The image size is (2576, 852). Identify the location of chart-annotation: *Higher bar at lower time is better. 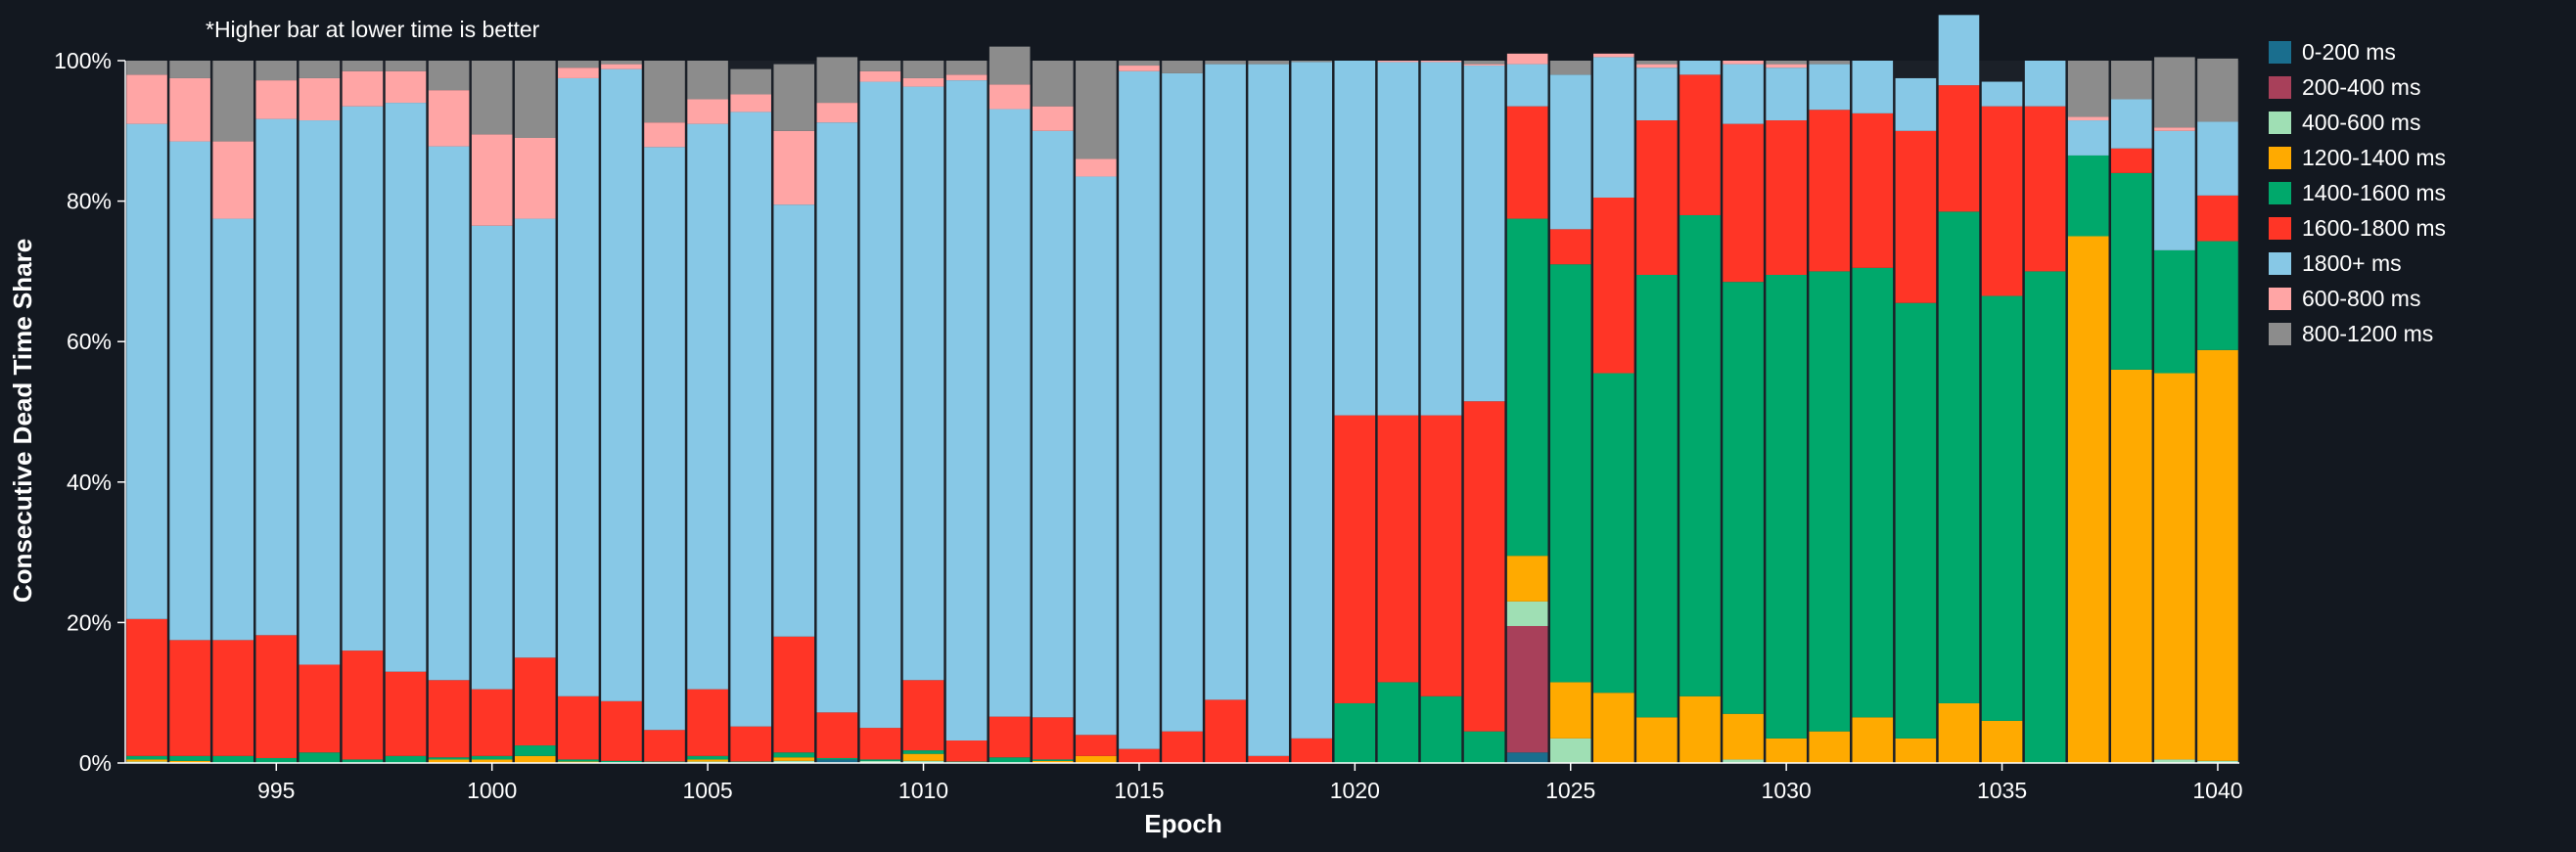
(373, 29).